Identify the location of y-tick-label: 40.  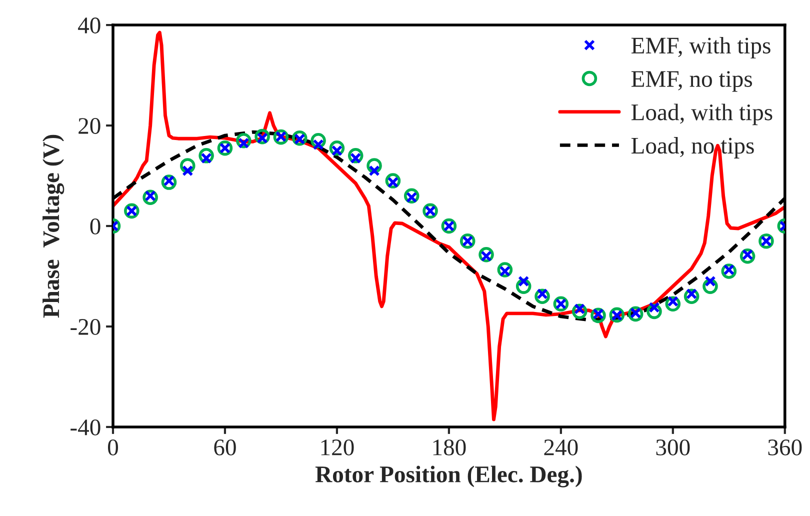
(89, 26).